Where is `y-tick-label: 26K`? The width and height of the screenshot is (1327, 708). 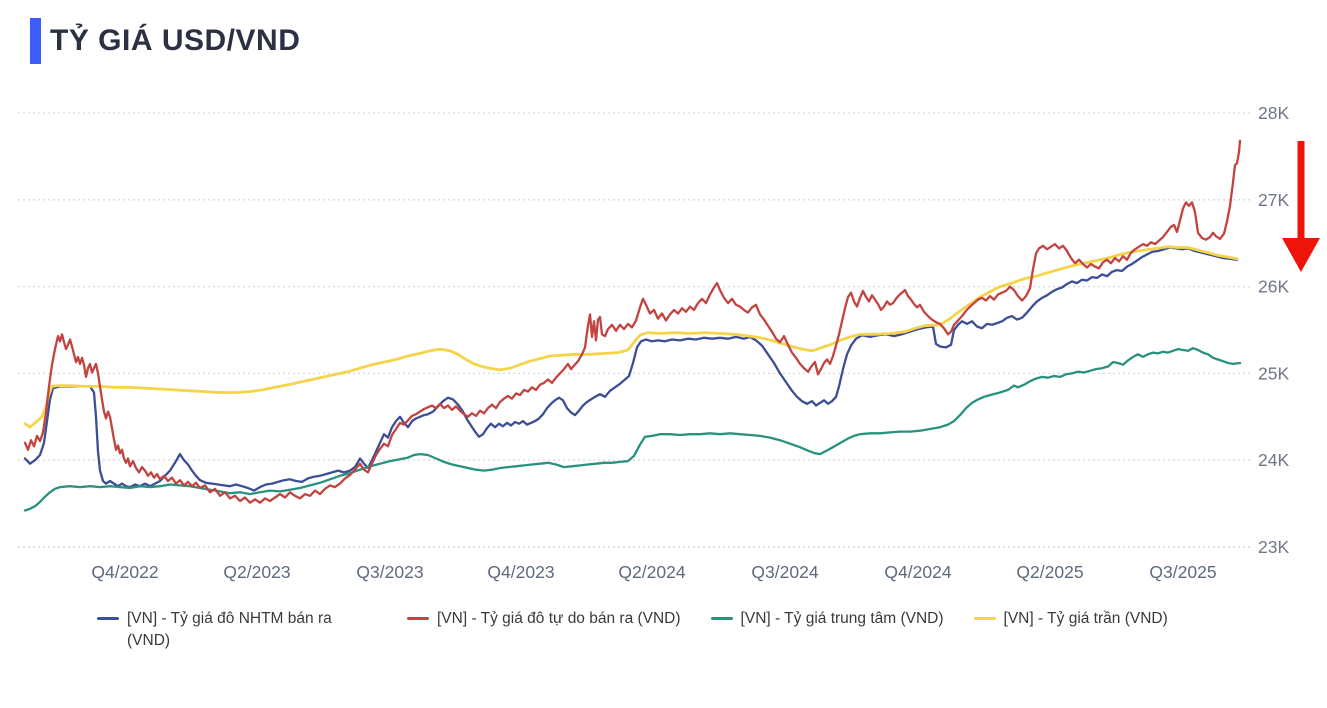 y-tick-label: 26K is located at coordinates (1273, 287).